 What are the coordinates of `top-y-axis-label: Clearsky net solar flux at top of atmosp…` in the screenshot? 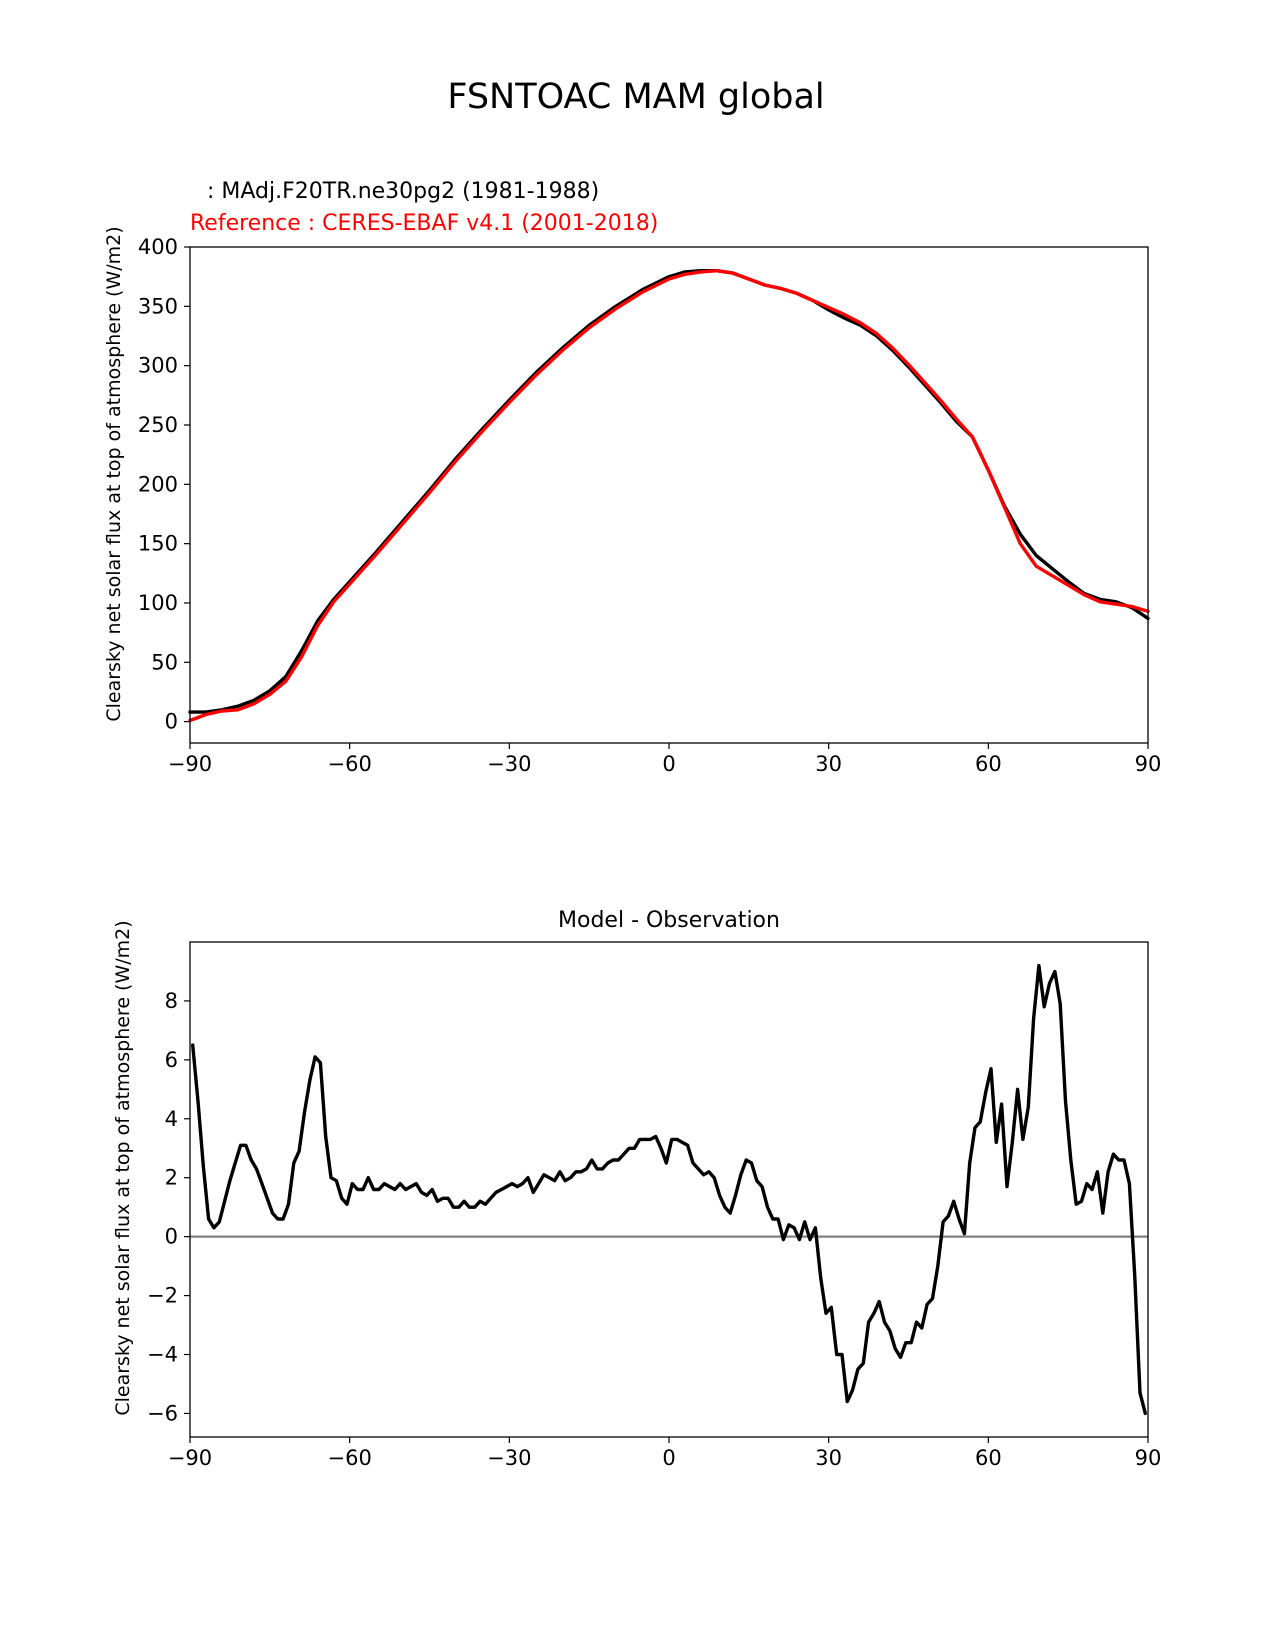 It's located at (114, 473).